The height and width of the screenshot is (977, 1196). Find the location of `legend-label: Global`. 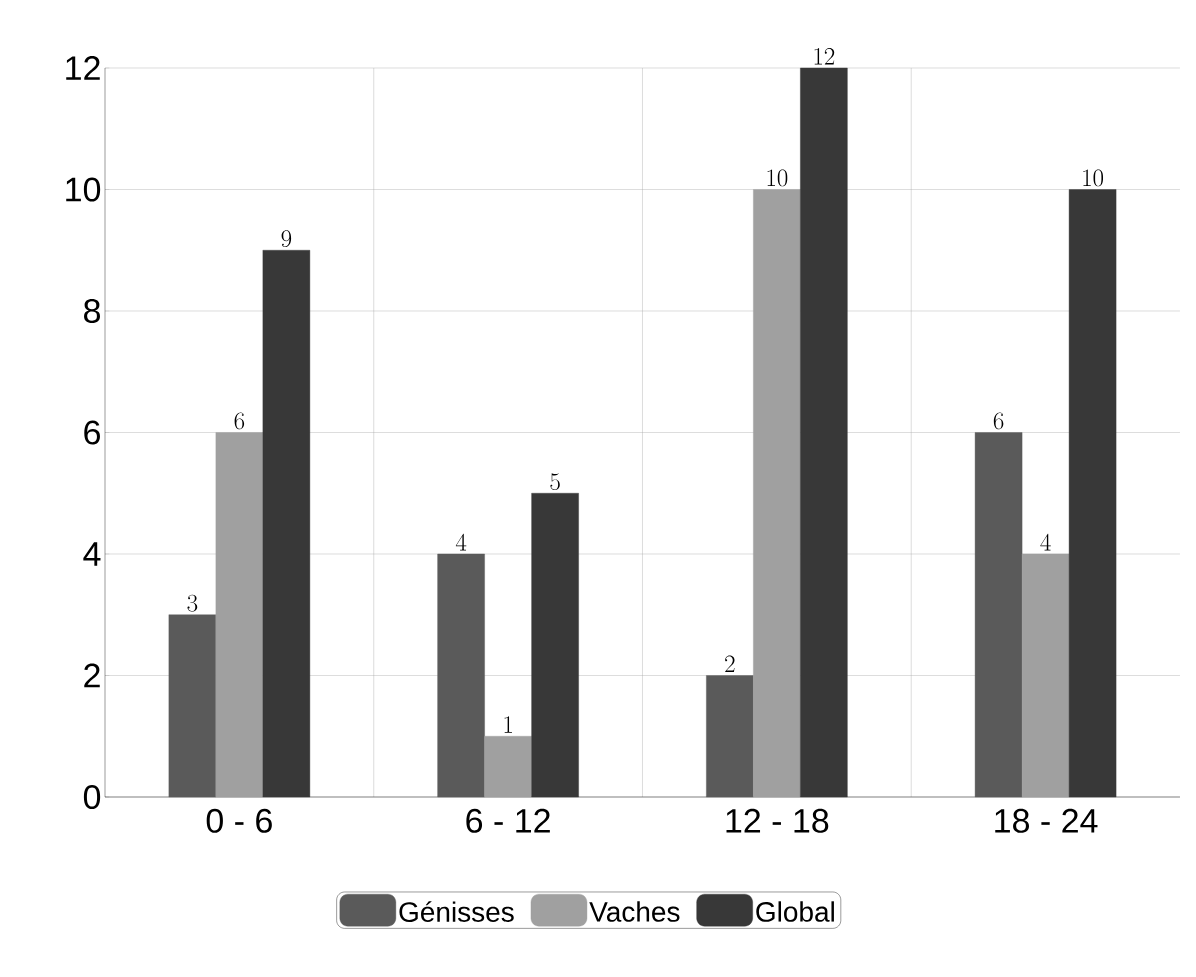

legend-label: Global is located at coordinates (795, 911).